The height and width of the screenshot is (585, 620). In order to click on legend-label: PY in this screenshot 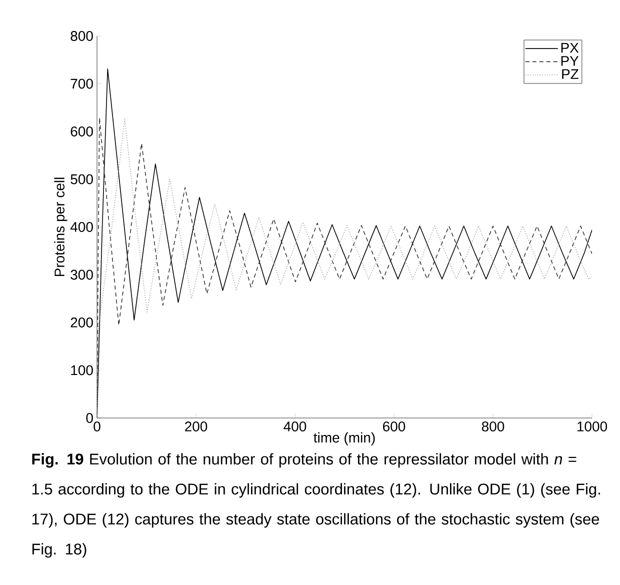, I will do `click(570, 61)`.